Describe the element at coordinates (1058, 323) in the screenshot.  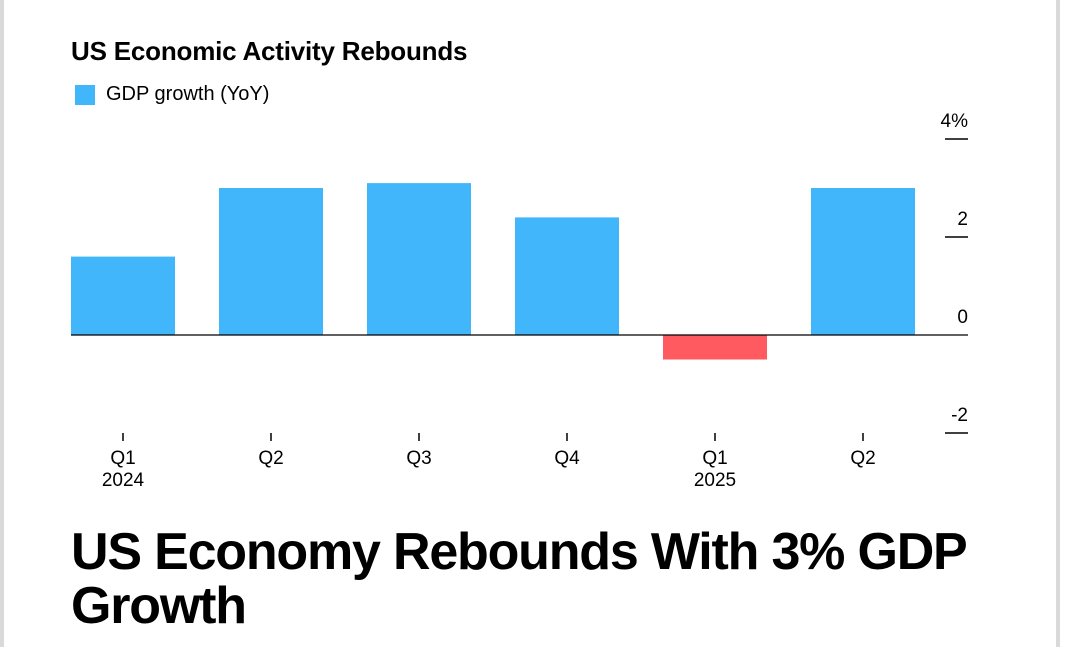
I see `frame-right-border` at that location.